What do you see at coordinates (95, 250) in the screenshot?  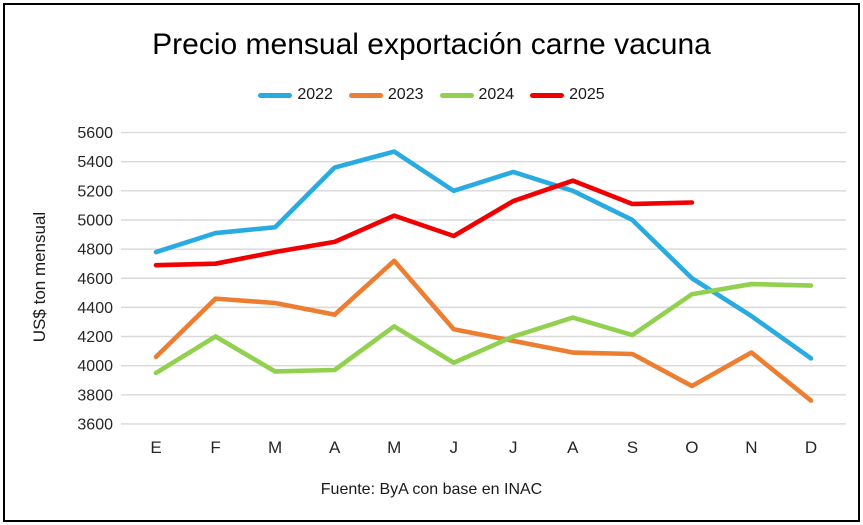 I see `y-tick-label: 4800` at bounding box center [95, 250].